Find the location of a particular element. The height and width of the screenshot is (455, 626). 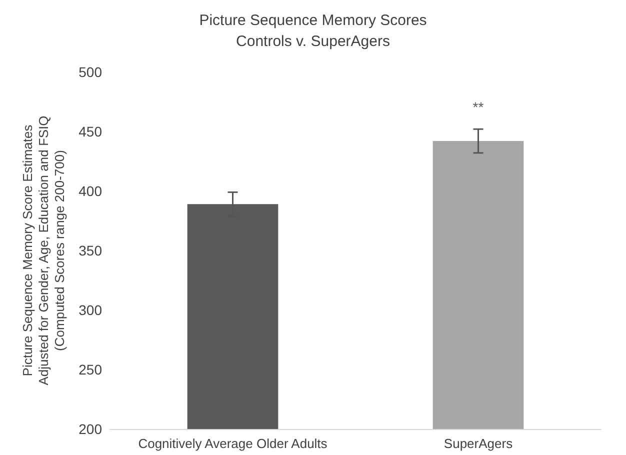

y-tick-label: 350 is located at coordinates (90, 250).